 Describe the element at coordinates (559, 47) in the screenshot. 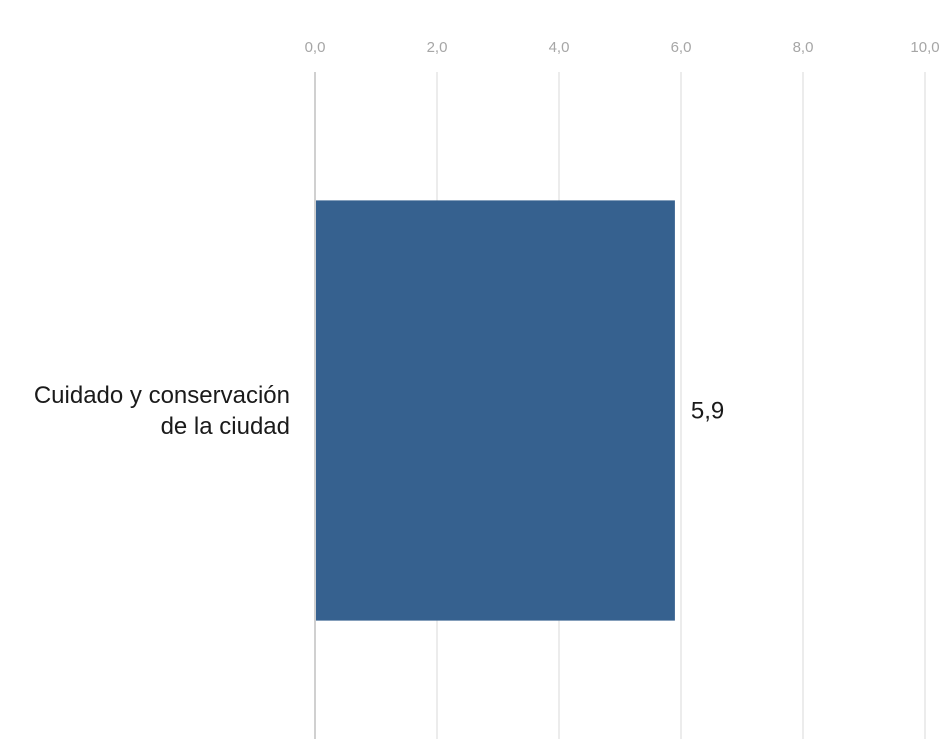

I see `x-tick-label: 4,0` at that location.